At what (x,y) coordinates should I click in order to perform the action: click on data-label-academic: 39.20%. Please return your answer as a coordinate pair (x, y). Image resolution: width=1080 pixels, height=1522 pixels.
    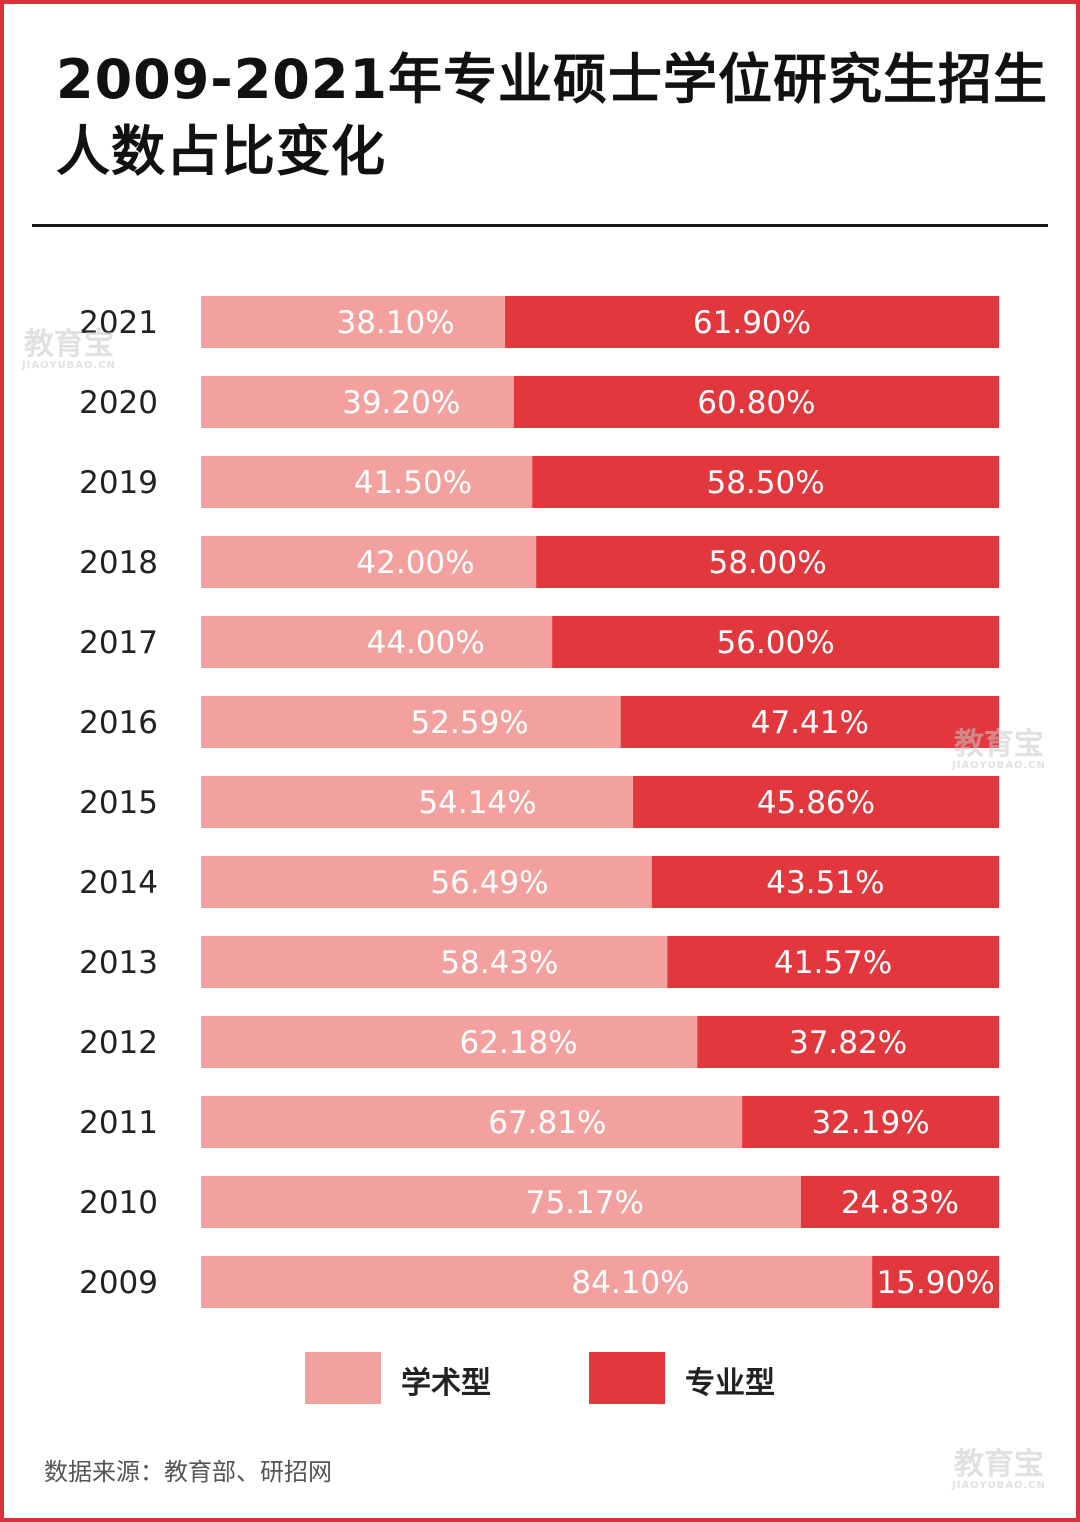
    Looking at the image, I should click on (401, 403).